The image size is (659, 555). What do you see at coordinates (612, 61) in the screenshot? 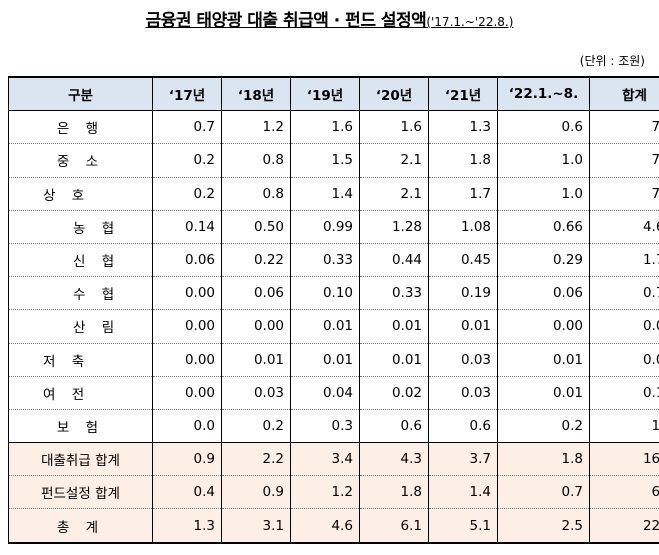
I see `unit-label: (단위 : 조원)` at bounding box center [612, 61].